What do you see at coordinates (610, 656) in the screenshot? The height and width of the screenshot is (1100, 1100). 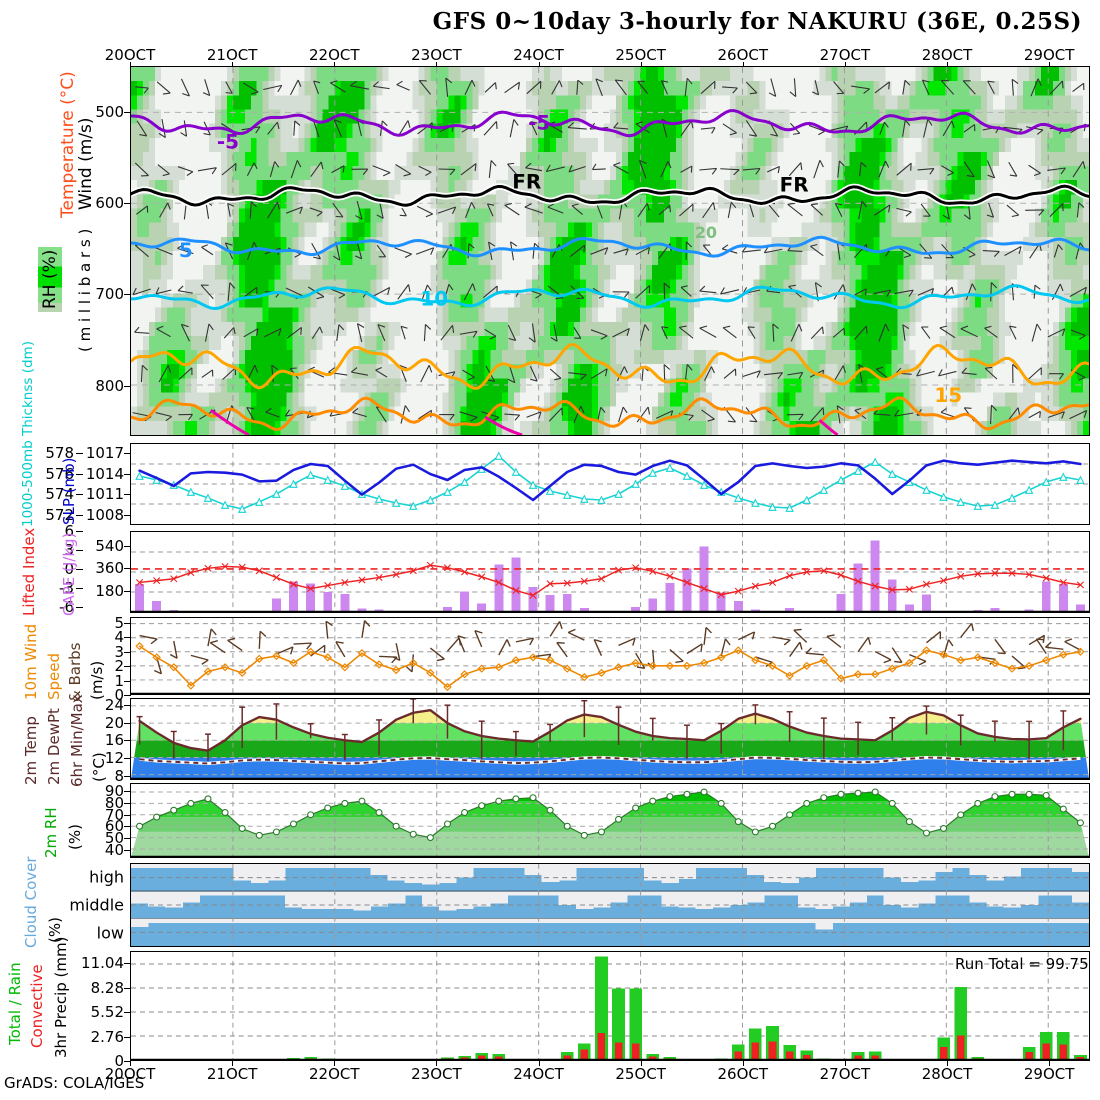 I see `wind10m-panel` at bounding box center [610, 656].